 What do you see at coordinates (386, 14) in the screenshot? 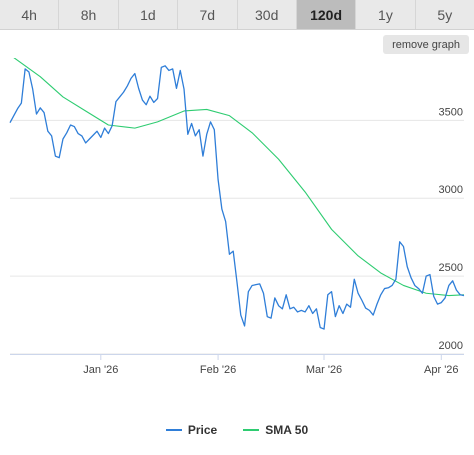
I see `tab-1y: 1y` at bounding box center [386, 14].